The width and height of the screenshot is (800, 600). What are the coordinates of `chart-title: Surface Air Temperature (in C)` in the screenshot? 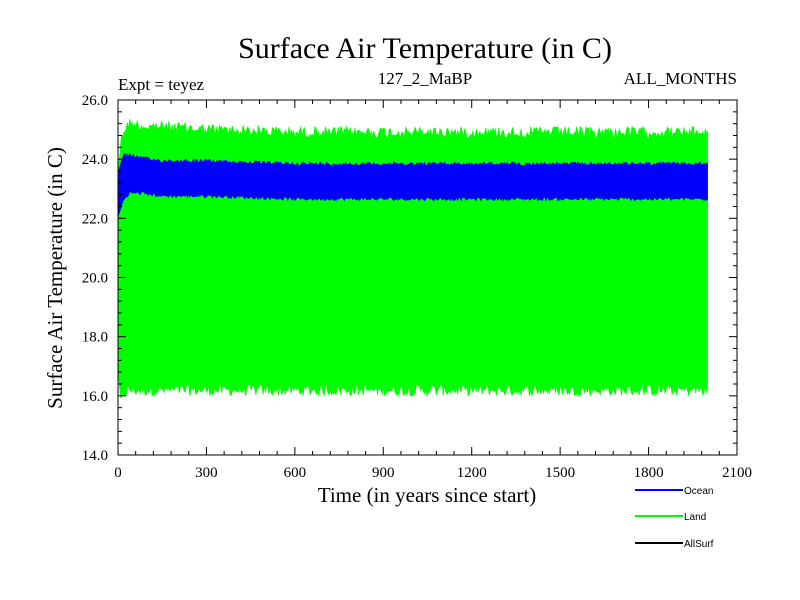 It's located at (425, 48).